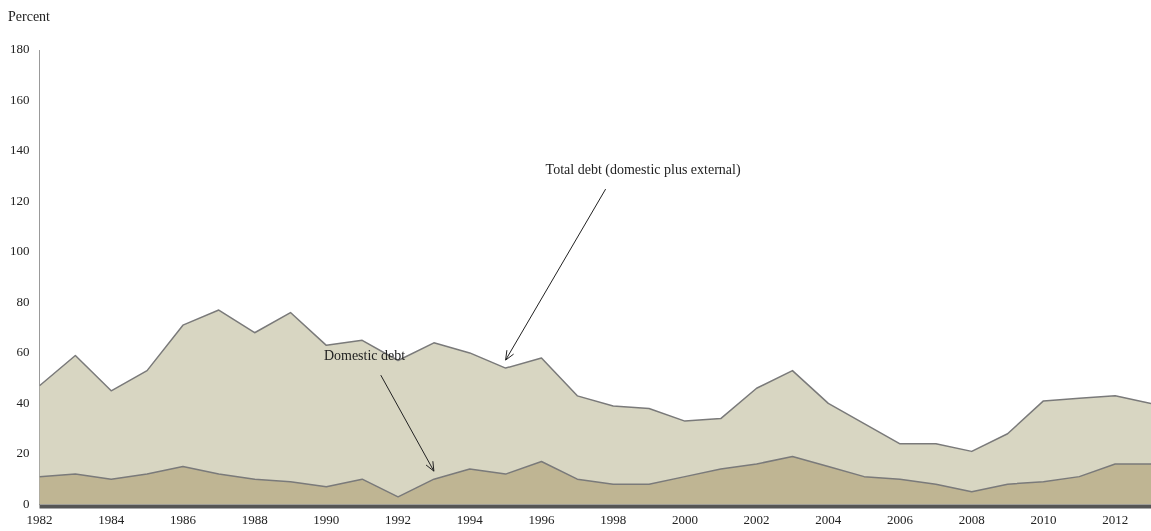 This screenshot has height=531, width=1151. I want to click on y-tick-label: 0, so click(26, 503).